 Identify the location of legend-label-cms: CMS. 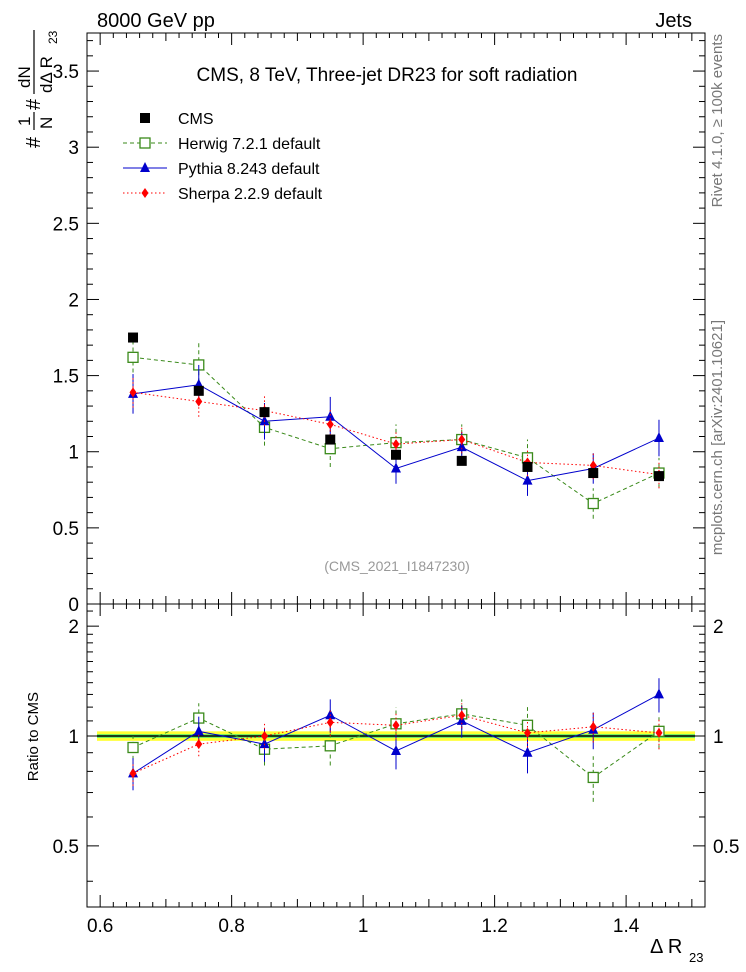
(196, 119).